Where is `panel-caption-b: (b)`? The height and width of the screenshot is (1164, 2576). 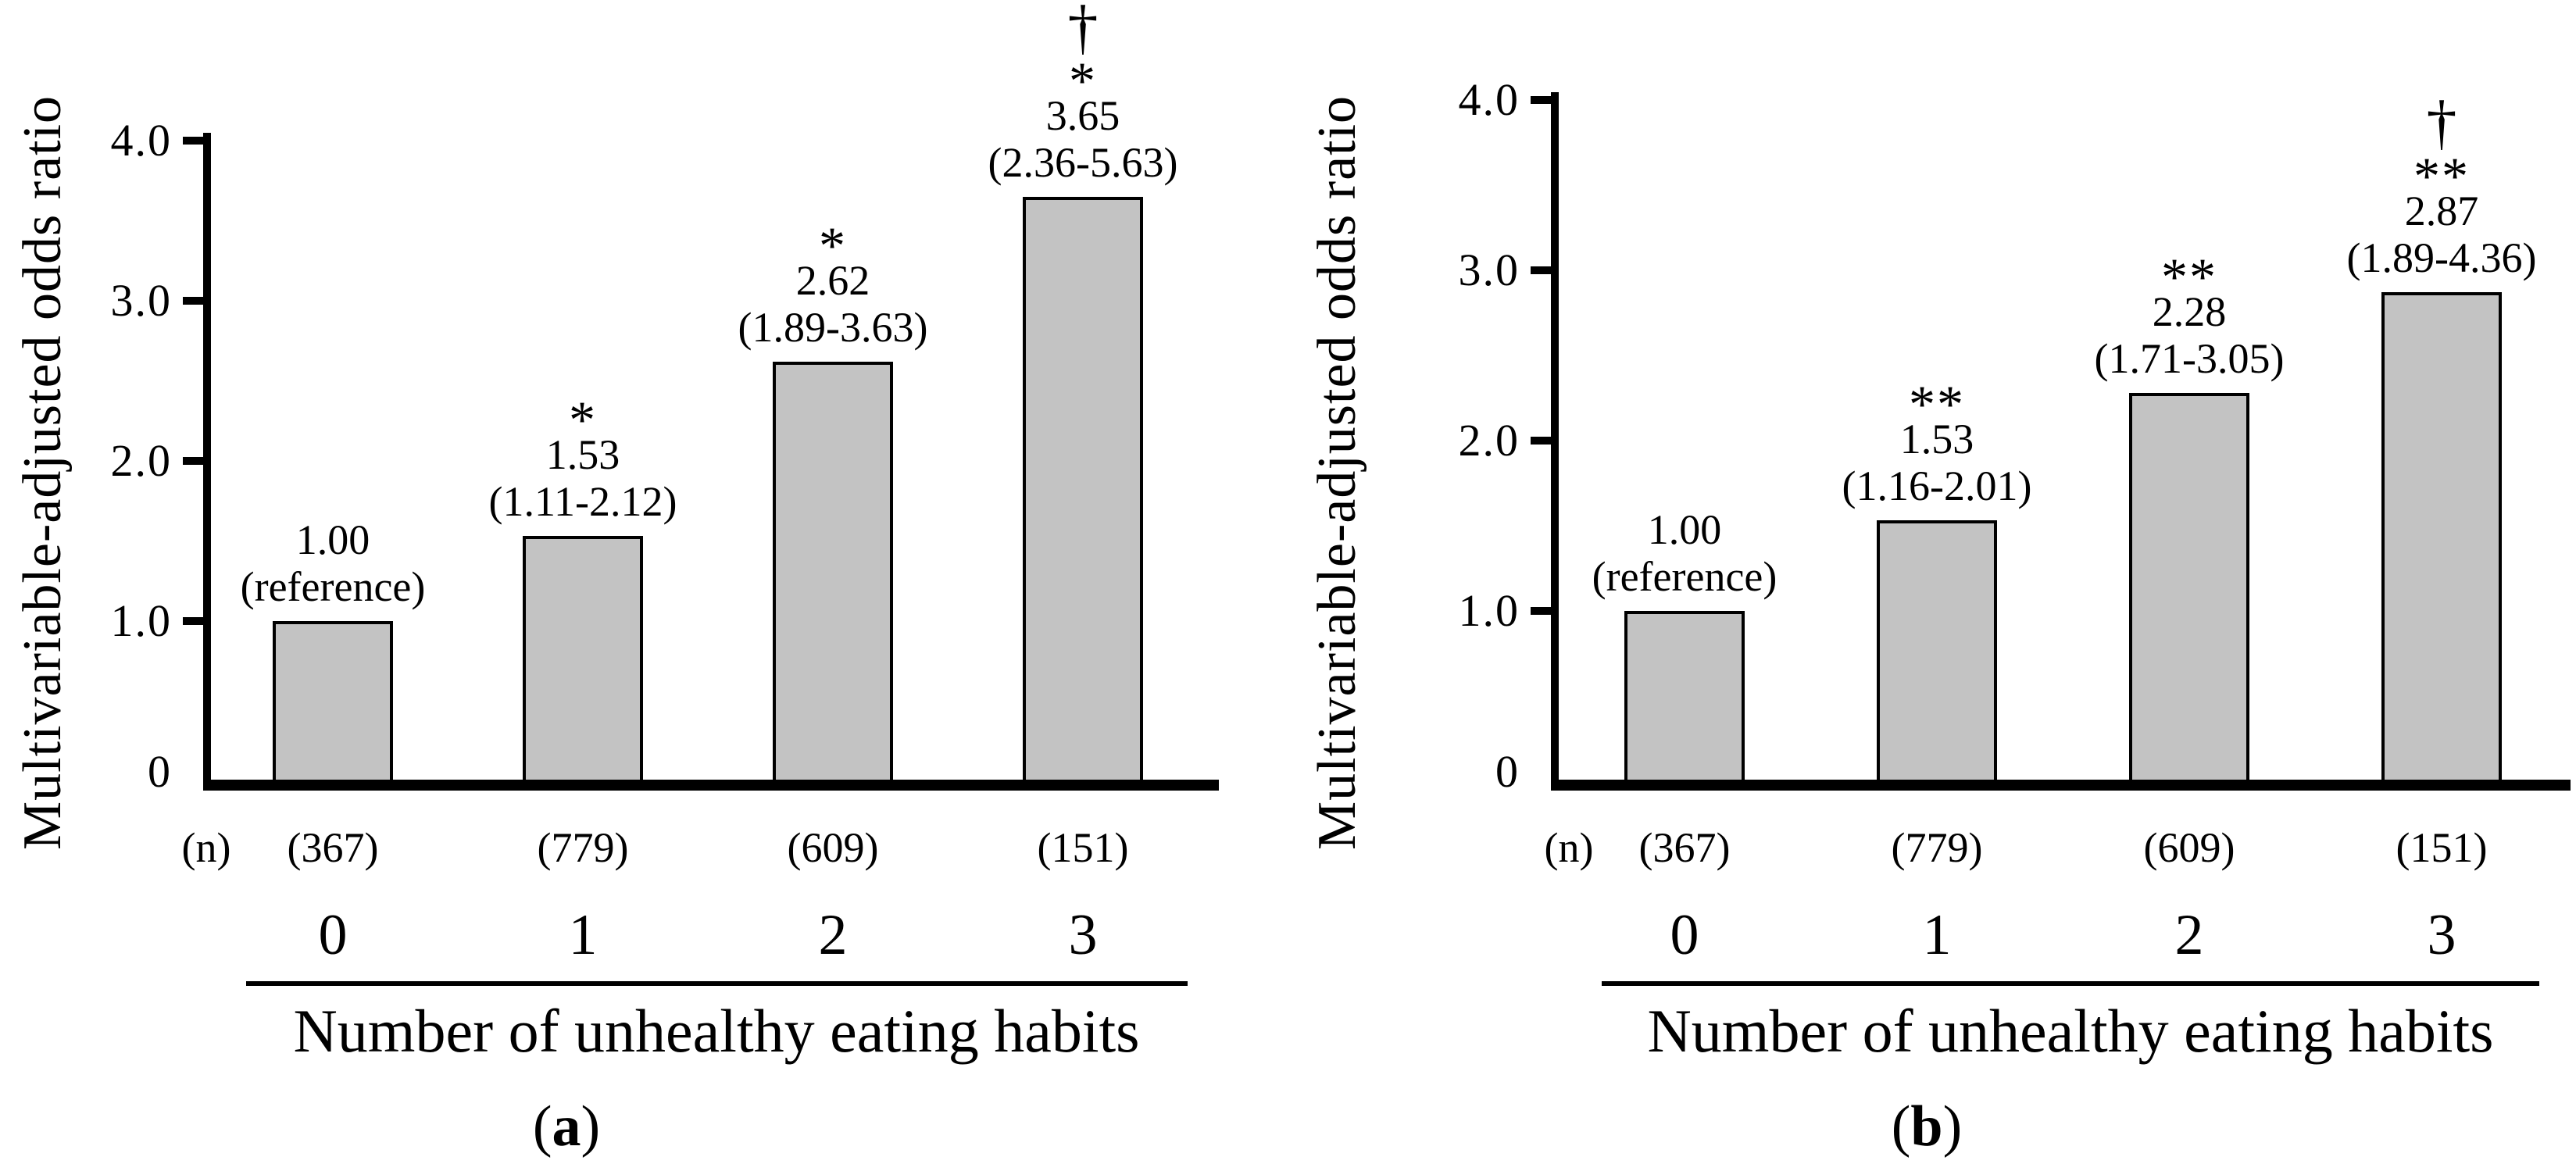
panel-caption-b: (b) is located at coordinates (1927, 1126).